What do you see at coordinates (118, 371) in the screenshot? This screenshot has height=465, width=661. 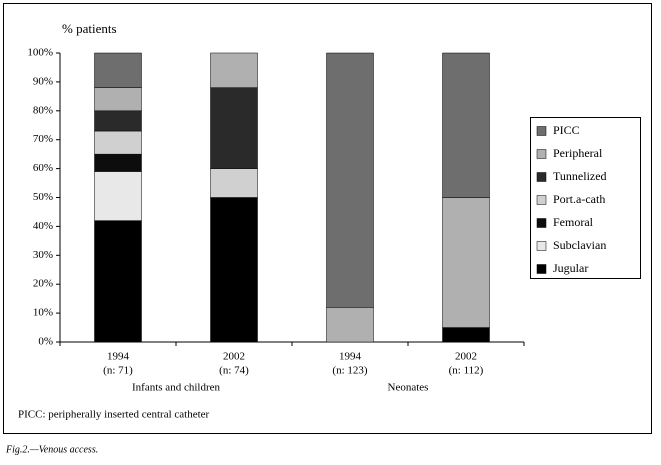 I see `x-tick-label: (n: 71)` at bounding box center [118, 371].